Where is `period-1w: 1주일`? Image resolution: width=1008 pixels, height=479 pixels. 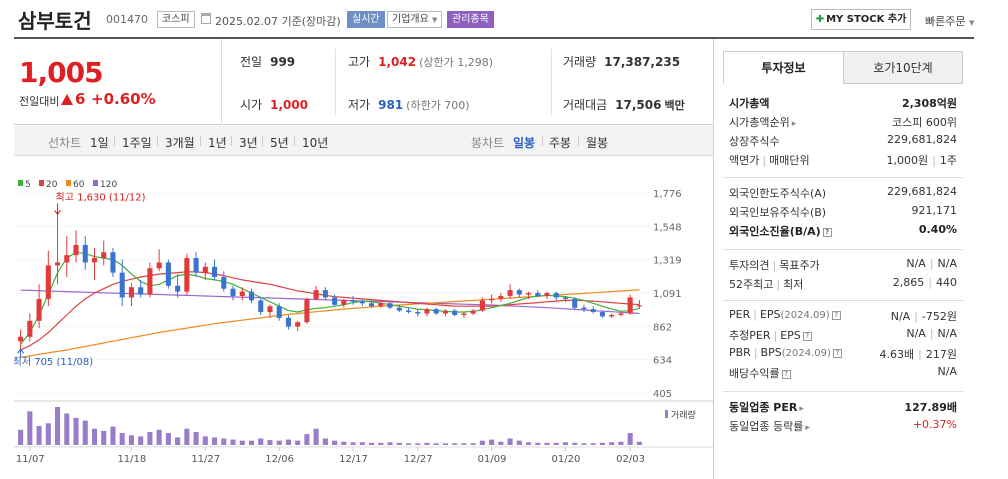
period-1w: 1주일 is located at coordinates (137, 143).